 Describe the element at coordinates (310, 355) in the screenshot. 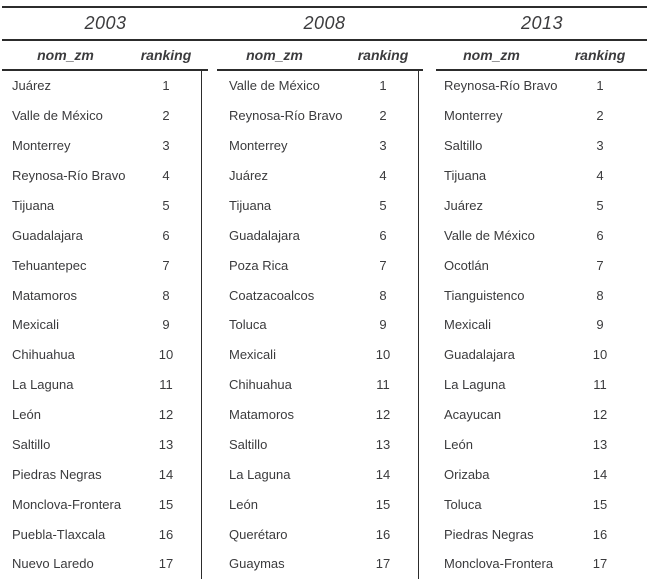

I see `table-row: Mexicali 10` at that location.